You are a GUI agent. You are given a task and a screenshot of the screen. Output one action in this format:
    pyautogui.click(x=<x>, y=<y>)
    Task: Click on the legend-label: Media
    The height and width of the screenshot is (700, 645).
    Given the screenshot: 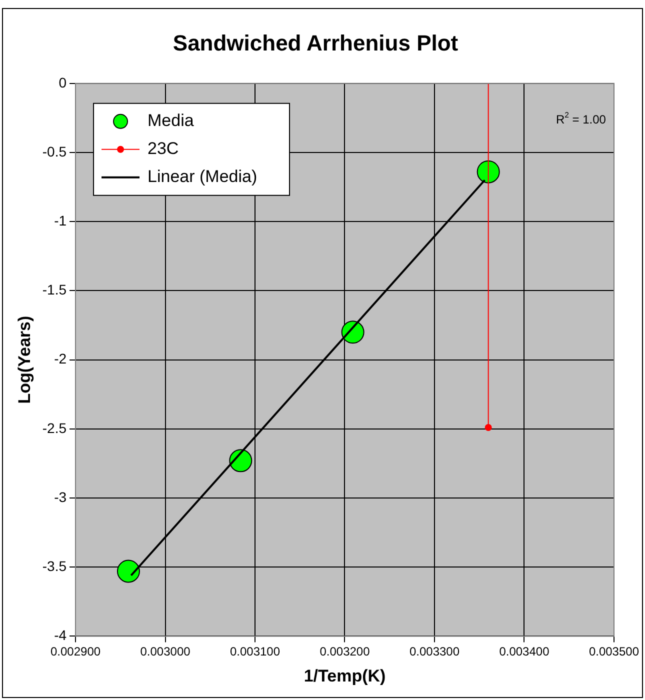 What is the action you would take?
    pyautogui.click(x=171, y=120)
    